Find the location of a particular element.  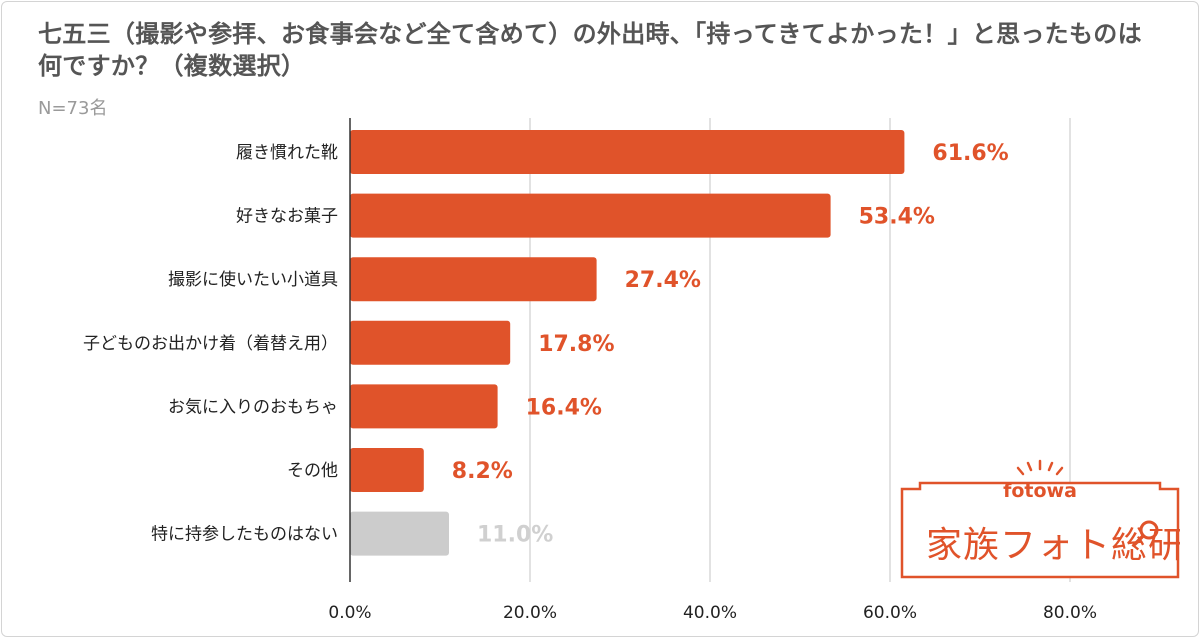

magnifier-icon is located at coordinates (1145, 533).